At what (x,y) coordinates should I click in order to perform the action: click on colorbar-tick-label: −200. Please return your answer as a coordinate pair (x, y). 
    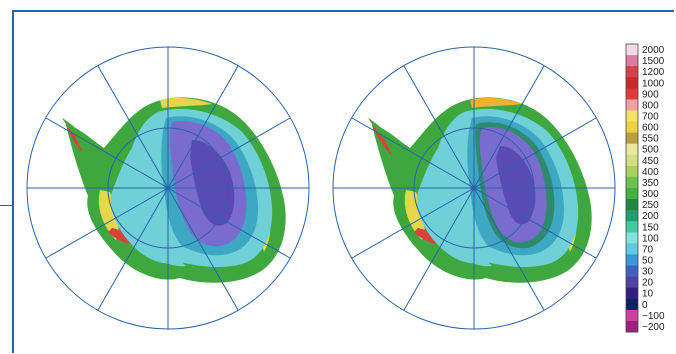
    Looking at the image, I should click on (653, 327).